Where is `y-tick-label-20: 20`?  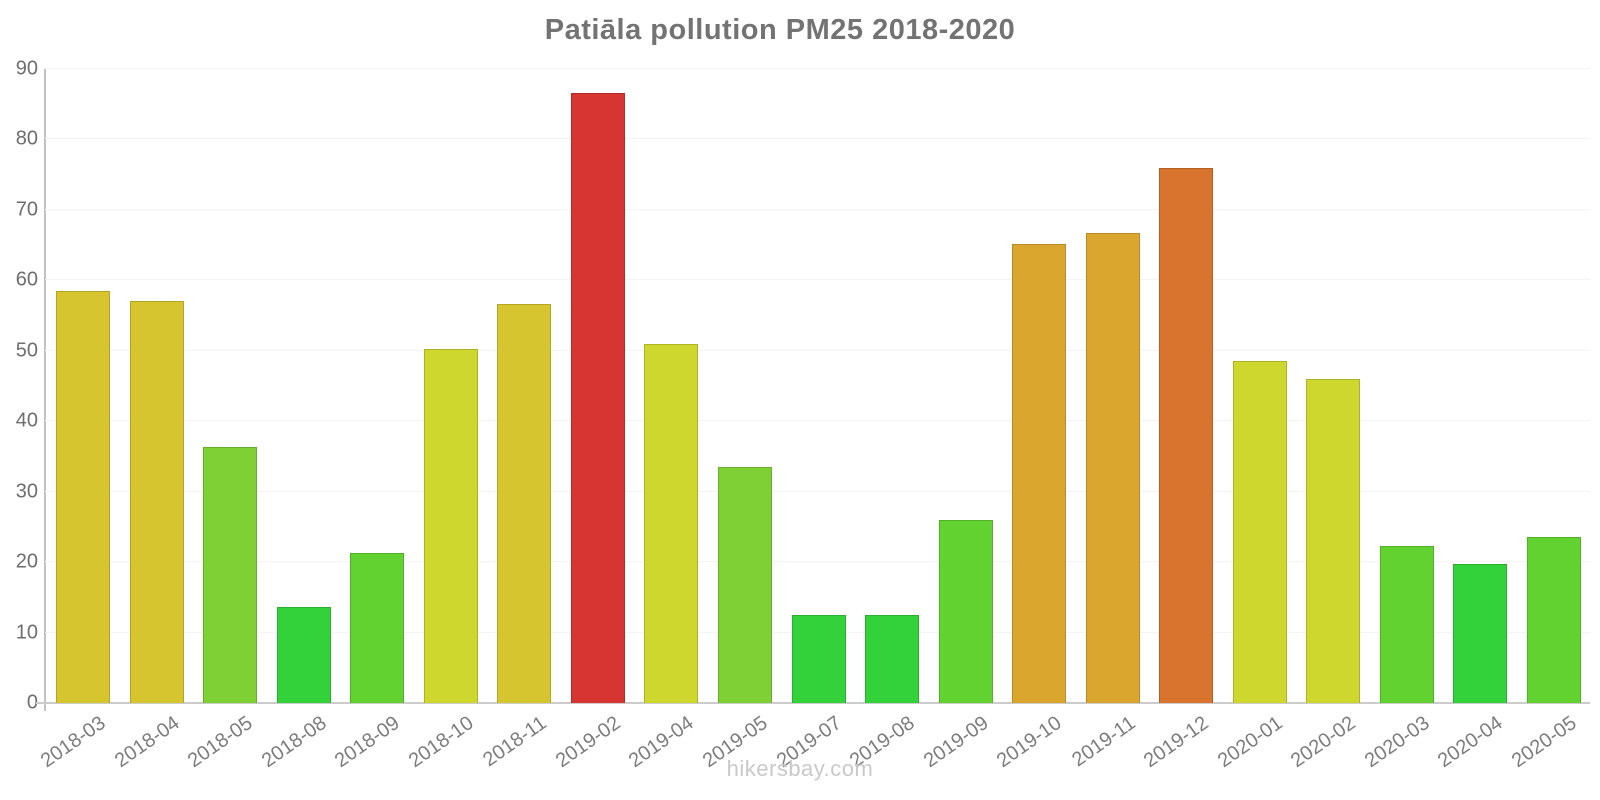 y-tick-label-20: 20 is located at coordinates (26, 561).